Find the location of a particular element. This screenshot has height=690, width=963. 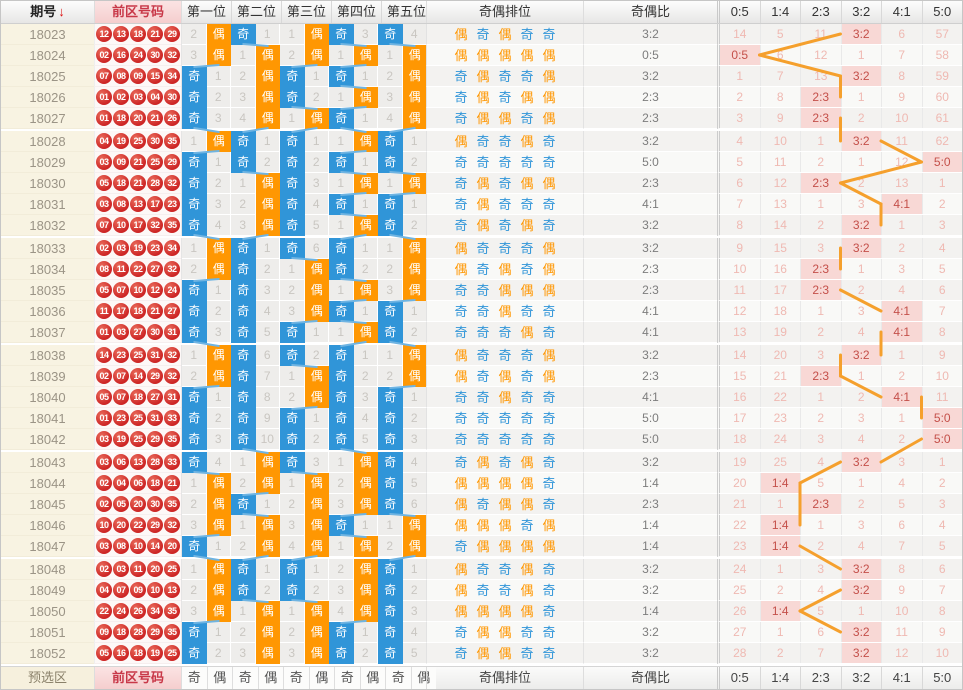

ratio-hit-cell: 4:1 is located at coordinates (901, 311).